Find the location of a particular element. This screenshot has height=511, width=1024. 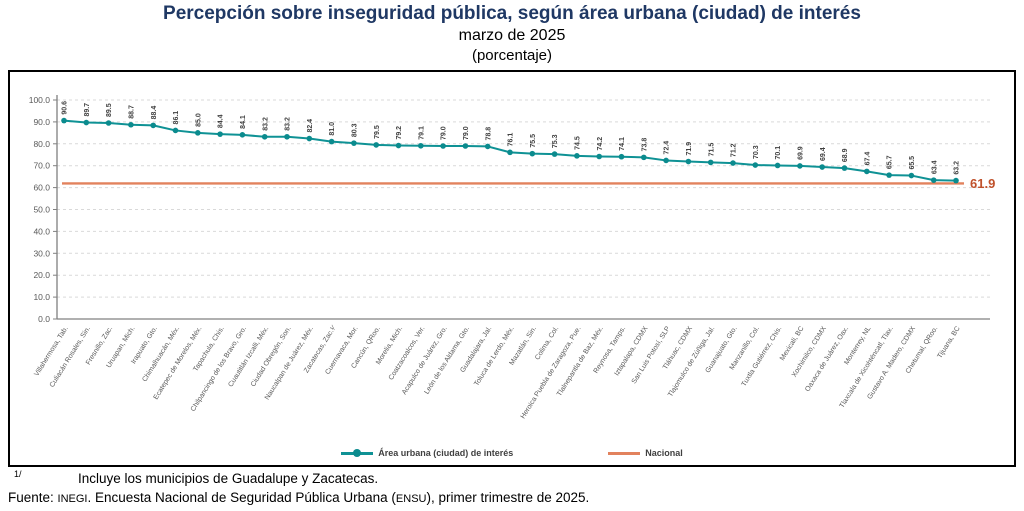

legend-item-urban-area: Área urbana (ciudad) de interés is located at coordinates (427, 453).